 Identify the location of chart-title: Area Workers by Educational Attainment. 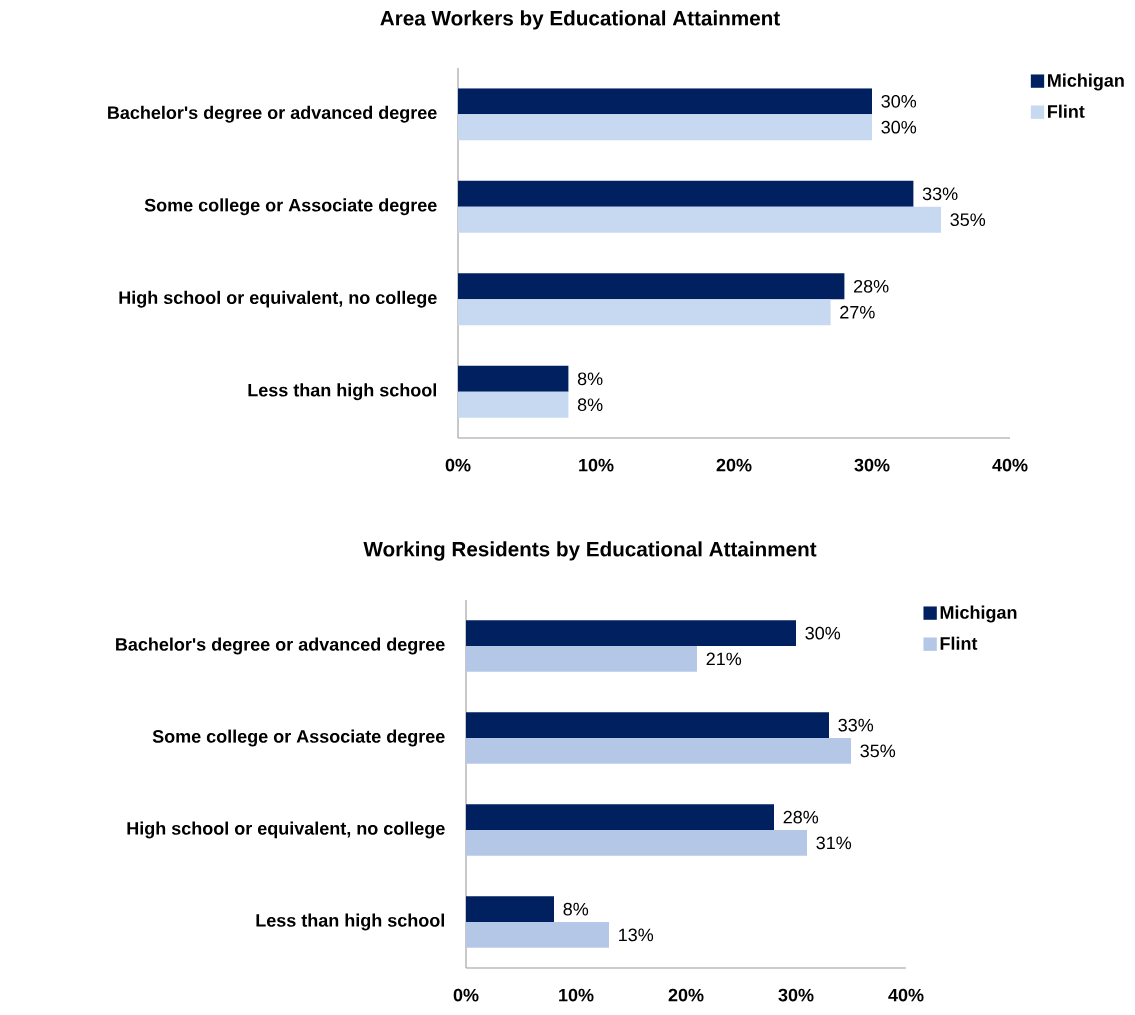
(580, 20).